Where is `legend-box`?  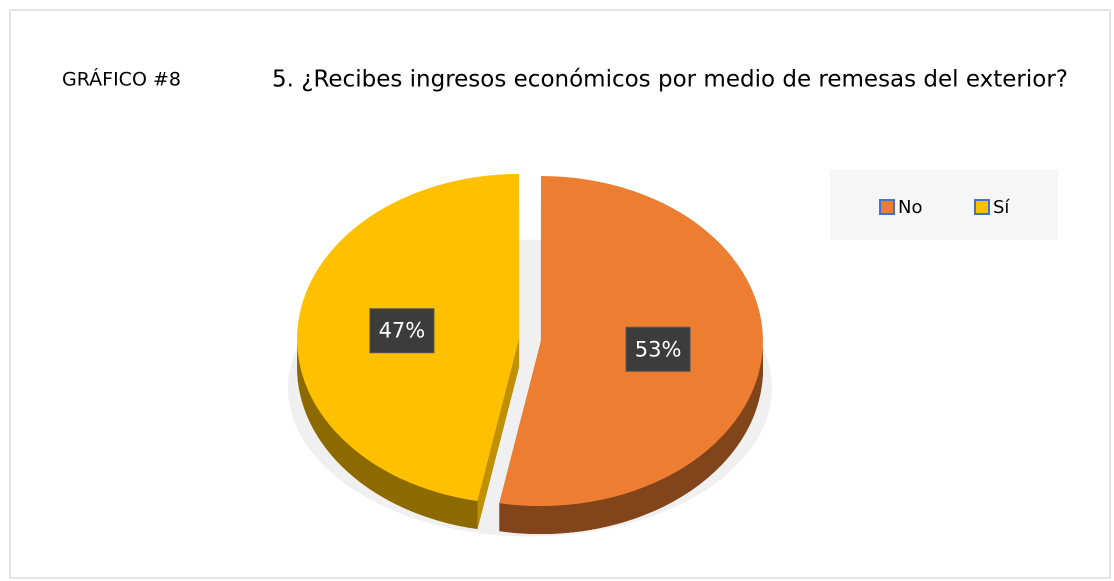
legend-box is located at coordinates (944, 205).